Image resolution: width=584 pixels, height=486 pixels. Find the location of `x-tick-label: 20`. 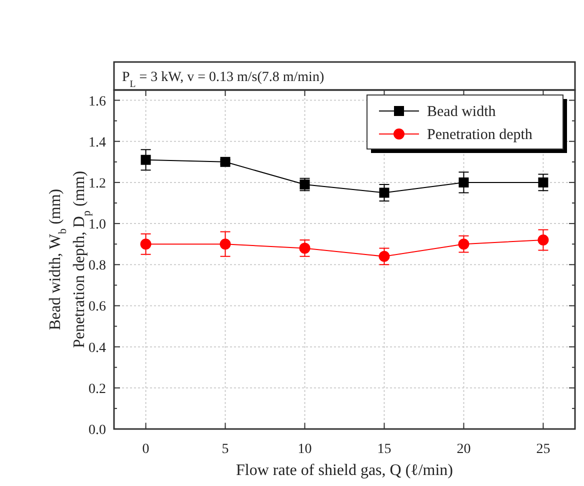

x-tick-label: 20 is located at coordinates (463, 449).